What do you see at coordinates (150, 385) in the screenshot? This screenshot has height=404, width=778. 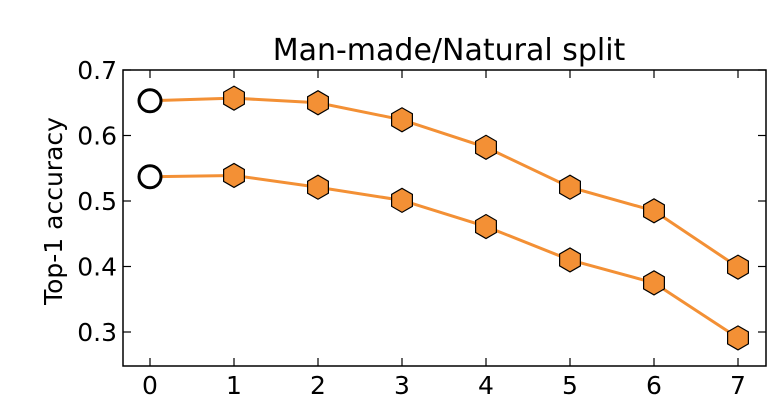 I see `x-tick-label: 0` at bounding box center [150, 385].